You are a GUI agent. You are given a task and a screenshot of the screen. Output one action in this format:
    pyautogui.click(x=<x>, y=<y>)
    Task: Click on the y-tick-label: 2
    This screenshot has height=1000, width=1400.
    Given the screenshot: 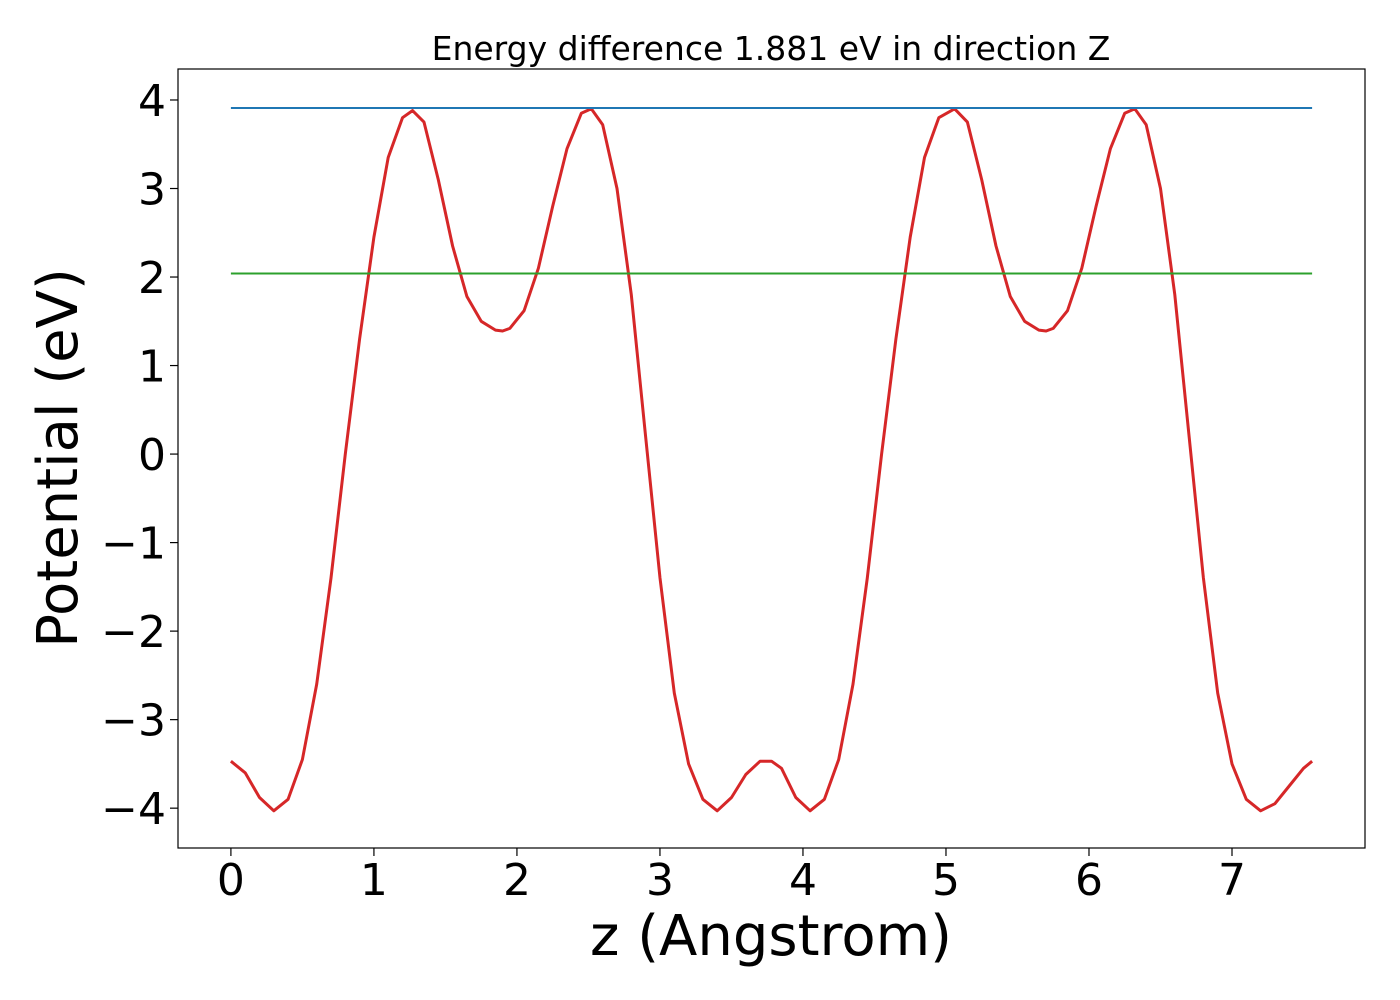 What is the action you would take?
    pyautogui.click(x=152, y=278)
    